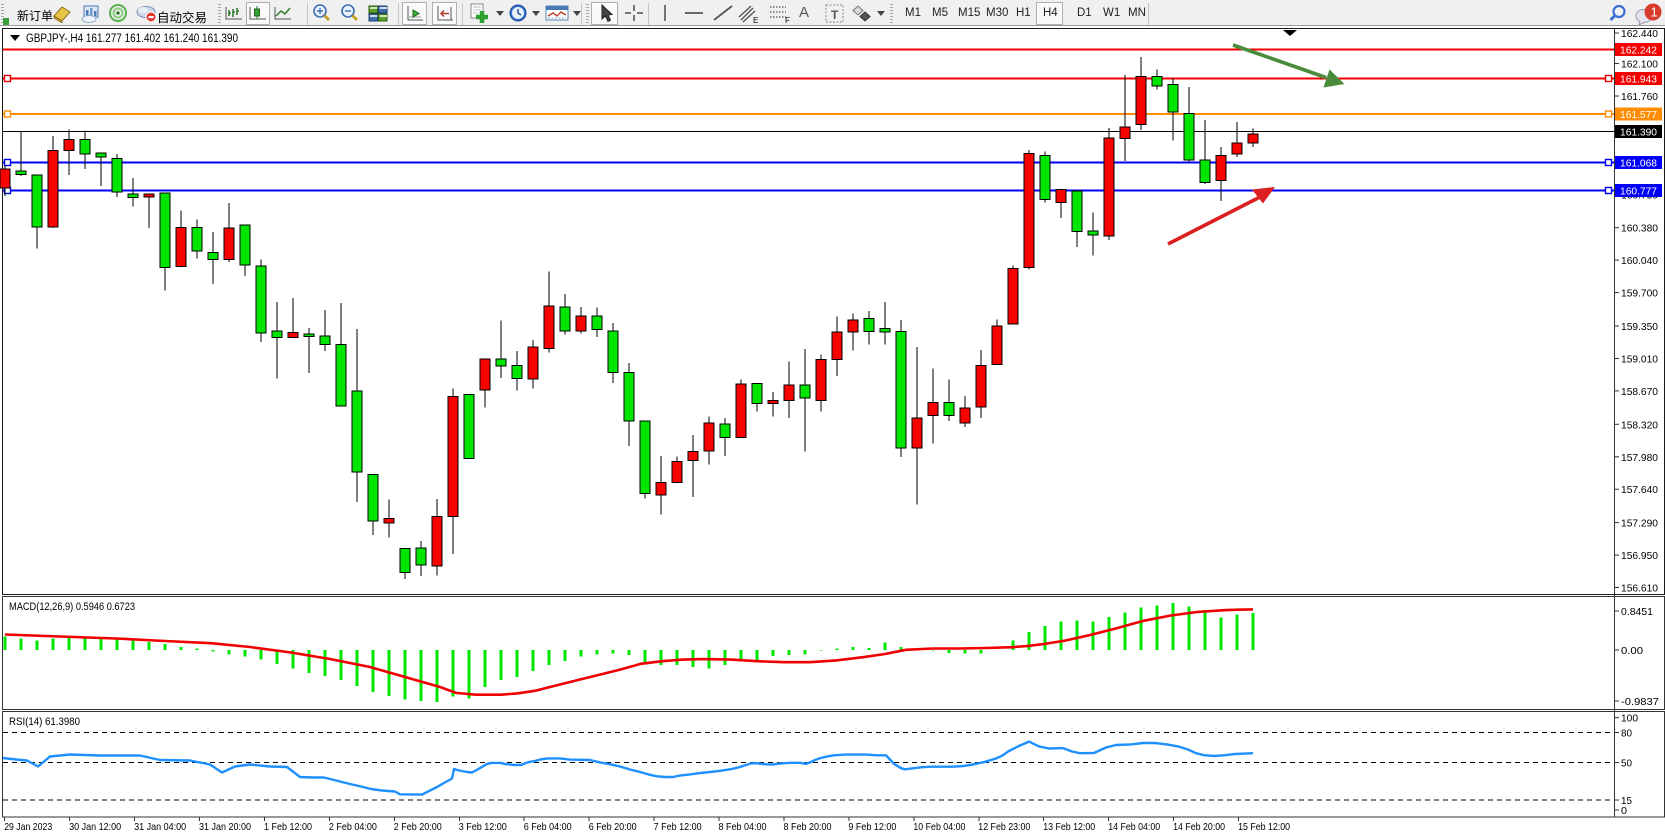 Image resolution: width=1665 pixels, height=839 pixels. I want to click on svg-text: 15 Feb 12:00, so click(1264, 827).